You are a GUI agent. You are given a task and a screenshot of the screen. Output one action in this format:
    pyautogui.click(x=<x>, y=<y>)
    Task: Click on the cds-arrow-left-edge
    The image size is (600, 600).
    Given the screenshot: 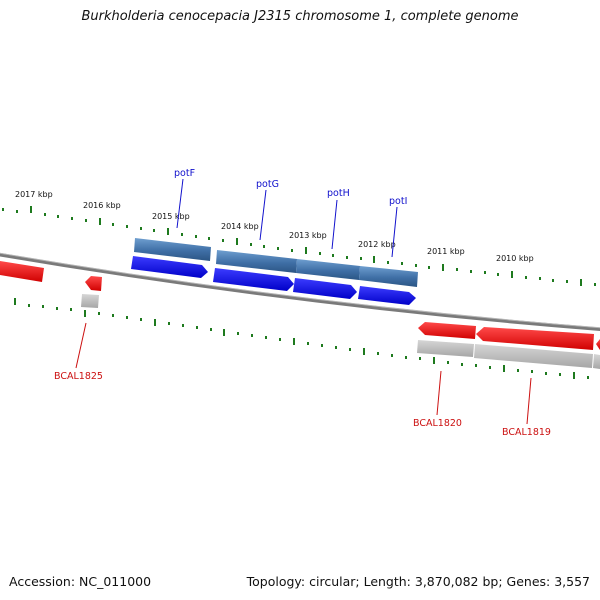 What is the action you would take?
    pyautogui.click(x=22, y=271)
    